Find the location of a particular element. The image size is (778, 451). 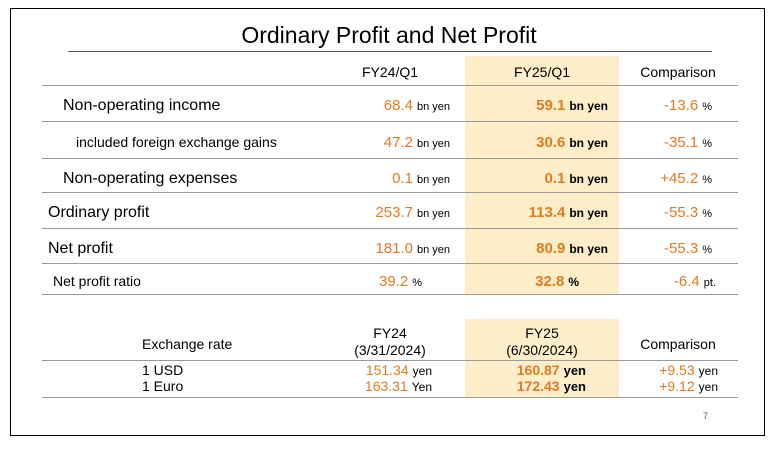

row-prev-value: 253.7 bn yen is located at coordinates (412, 212).